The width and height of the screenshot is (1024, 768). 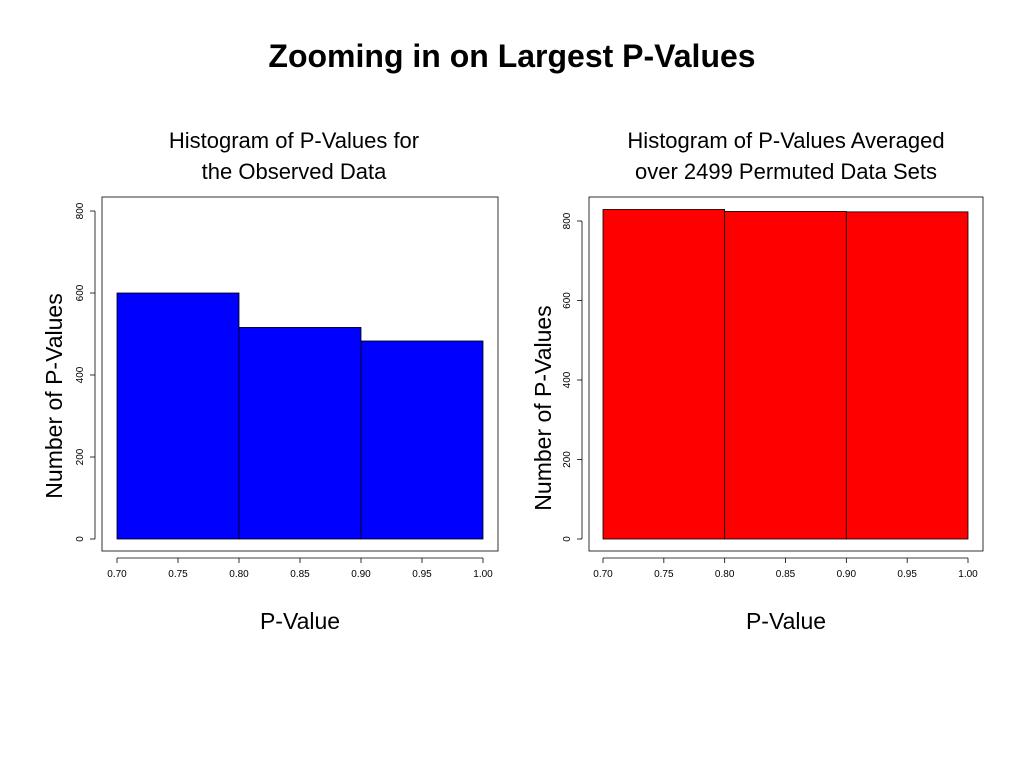 I want to click on slide-title: Zooming in on Largest P-Values, so click(x=512, y=56).